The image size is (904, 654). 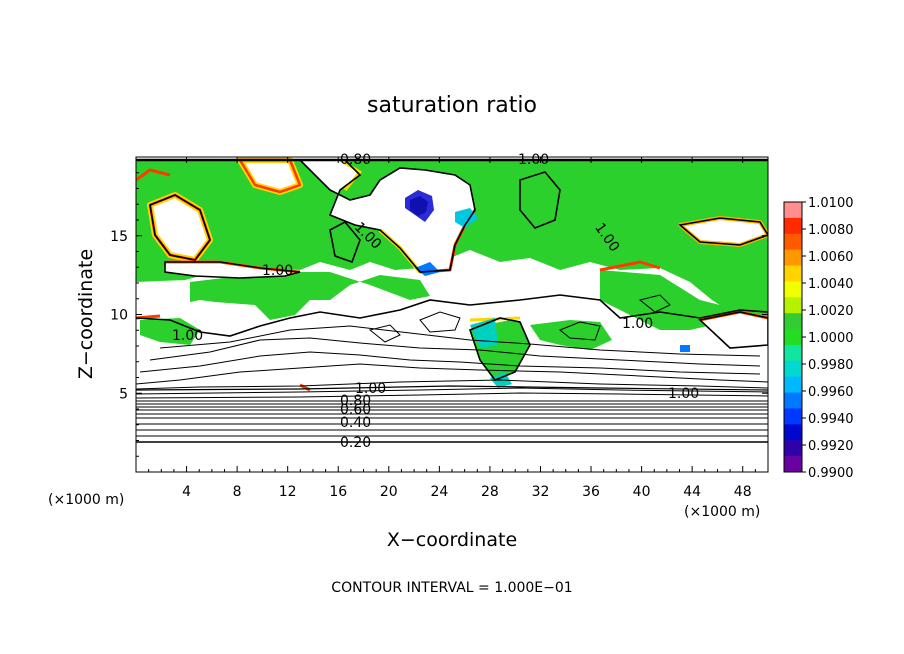 I want to click on colorbar-tick-label: 0.9960, so click(x=831, y=392).